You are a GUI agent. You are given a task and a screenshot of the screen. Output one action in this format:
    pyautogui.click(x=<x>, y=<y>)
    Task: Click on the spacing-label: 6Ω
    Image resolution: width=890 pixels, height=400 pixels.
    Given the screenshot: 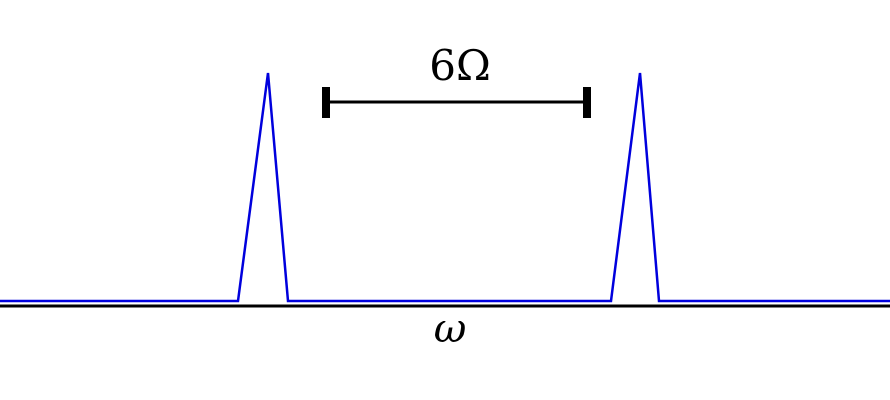 What is the action you would take?
    pyautogui.click(x=460, y=65)
    